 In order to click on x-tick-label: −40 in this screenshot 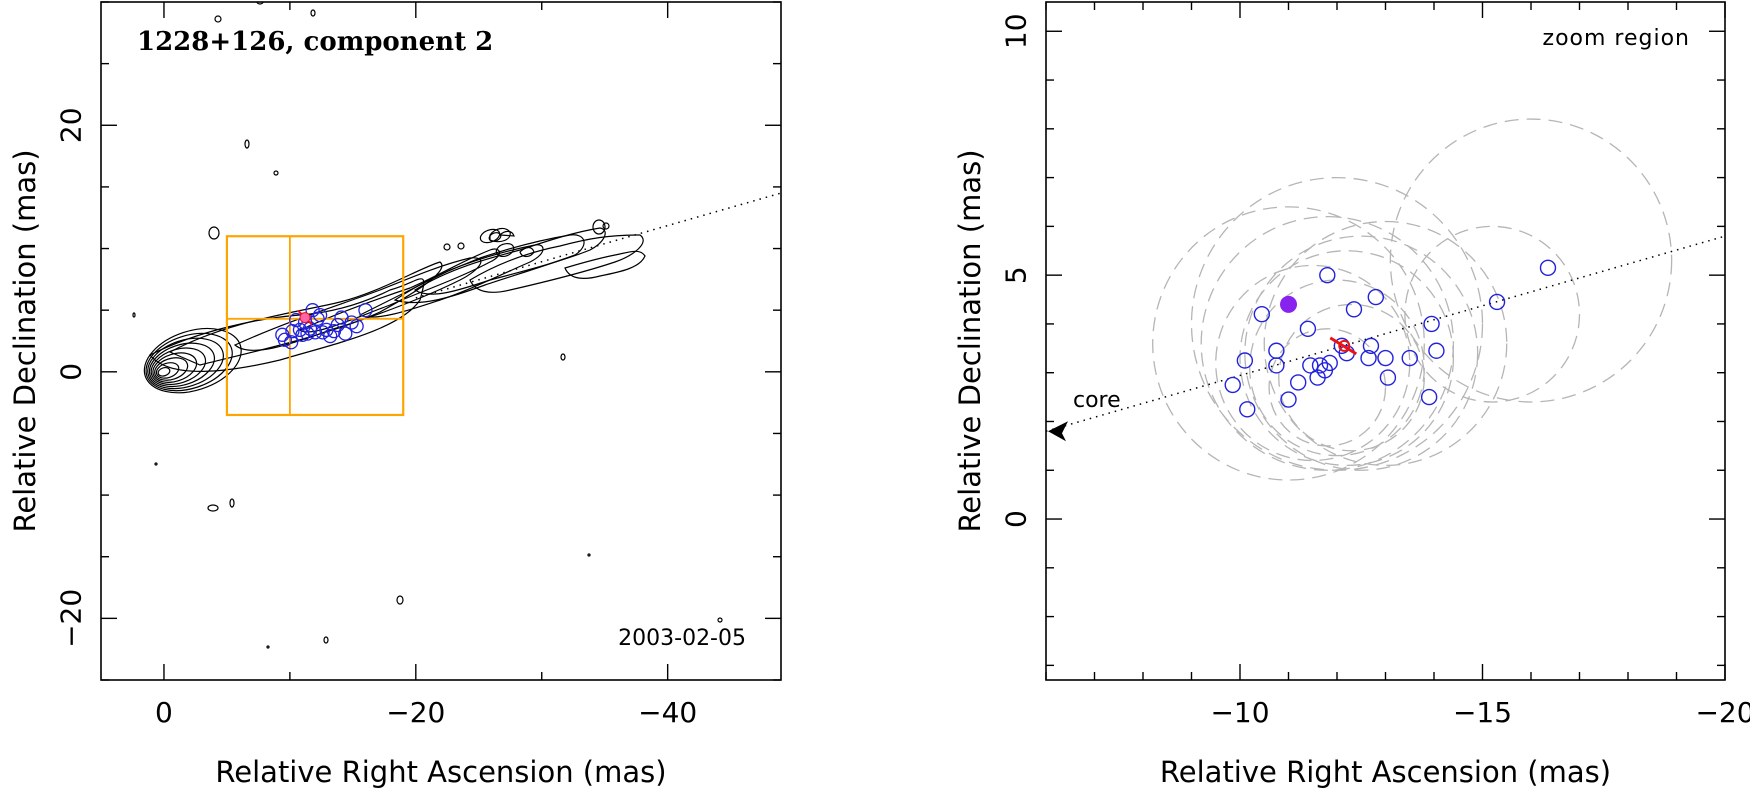, I will do `click(667, 712)`.